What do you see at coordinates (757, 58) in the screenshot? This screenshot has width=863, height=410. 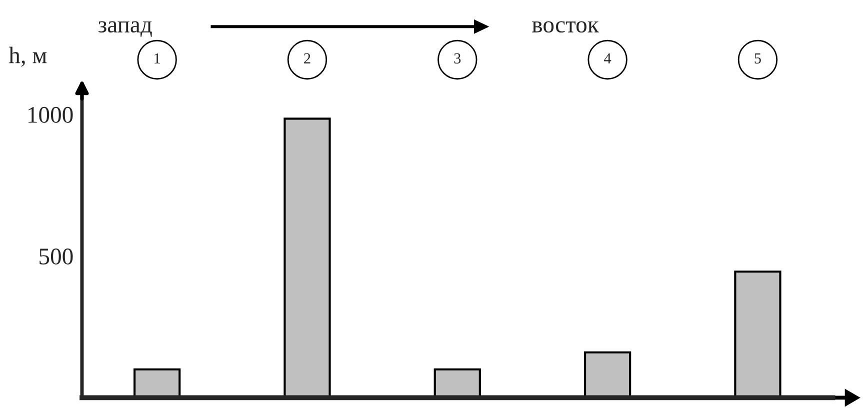 I see `x-tick-label: 5` at bounding box center [757, 58].